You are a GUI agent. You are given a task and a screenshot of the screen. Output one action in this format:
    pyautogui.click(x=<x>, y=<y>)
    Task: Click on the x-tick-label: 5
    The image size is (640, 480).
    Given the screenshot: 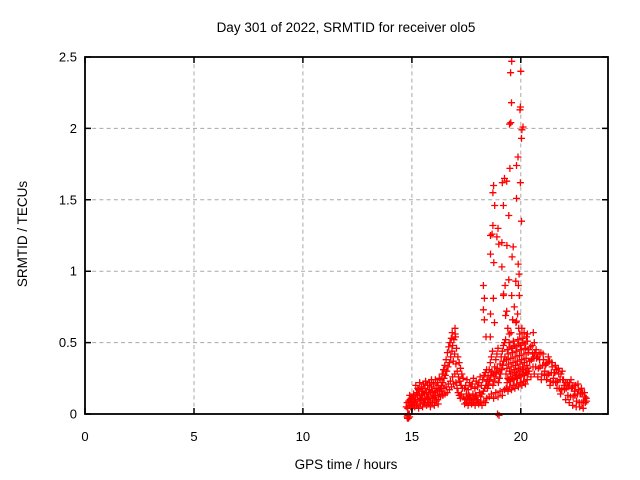 What is the action you would take?
    pyautogui.click(x=193, y=436)
    